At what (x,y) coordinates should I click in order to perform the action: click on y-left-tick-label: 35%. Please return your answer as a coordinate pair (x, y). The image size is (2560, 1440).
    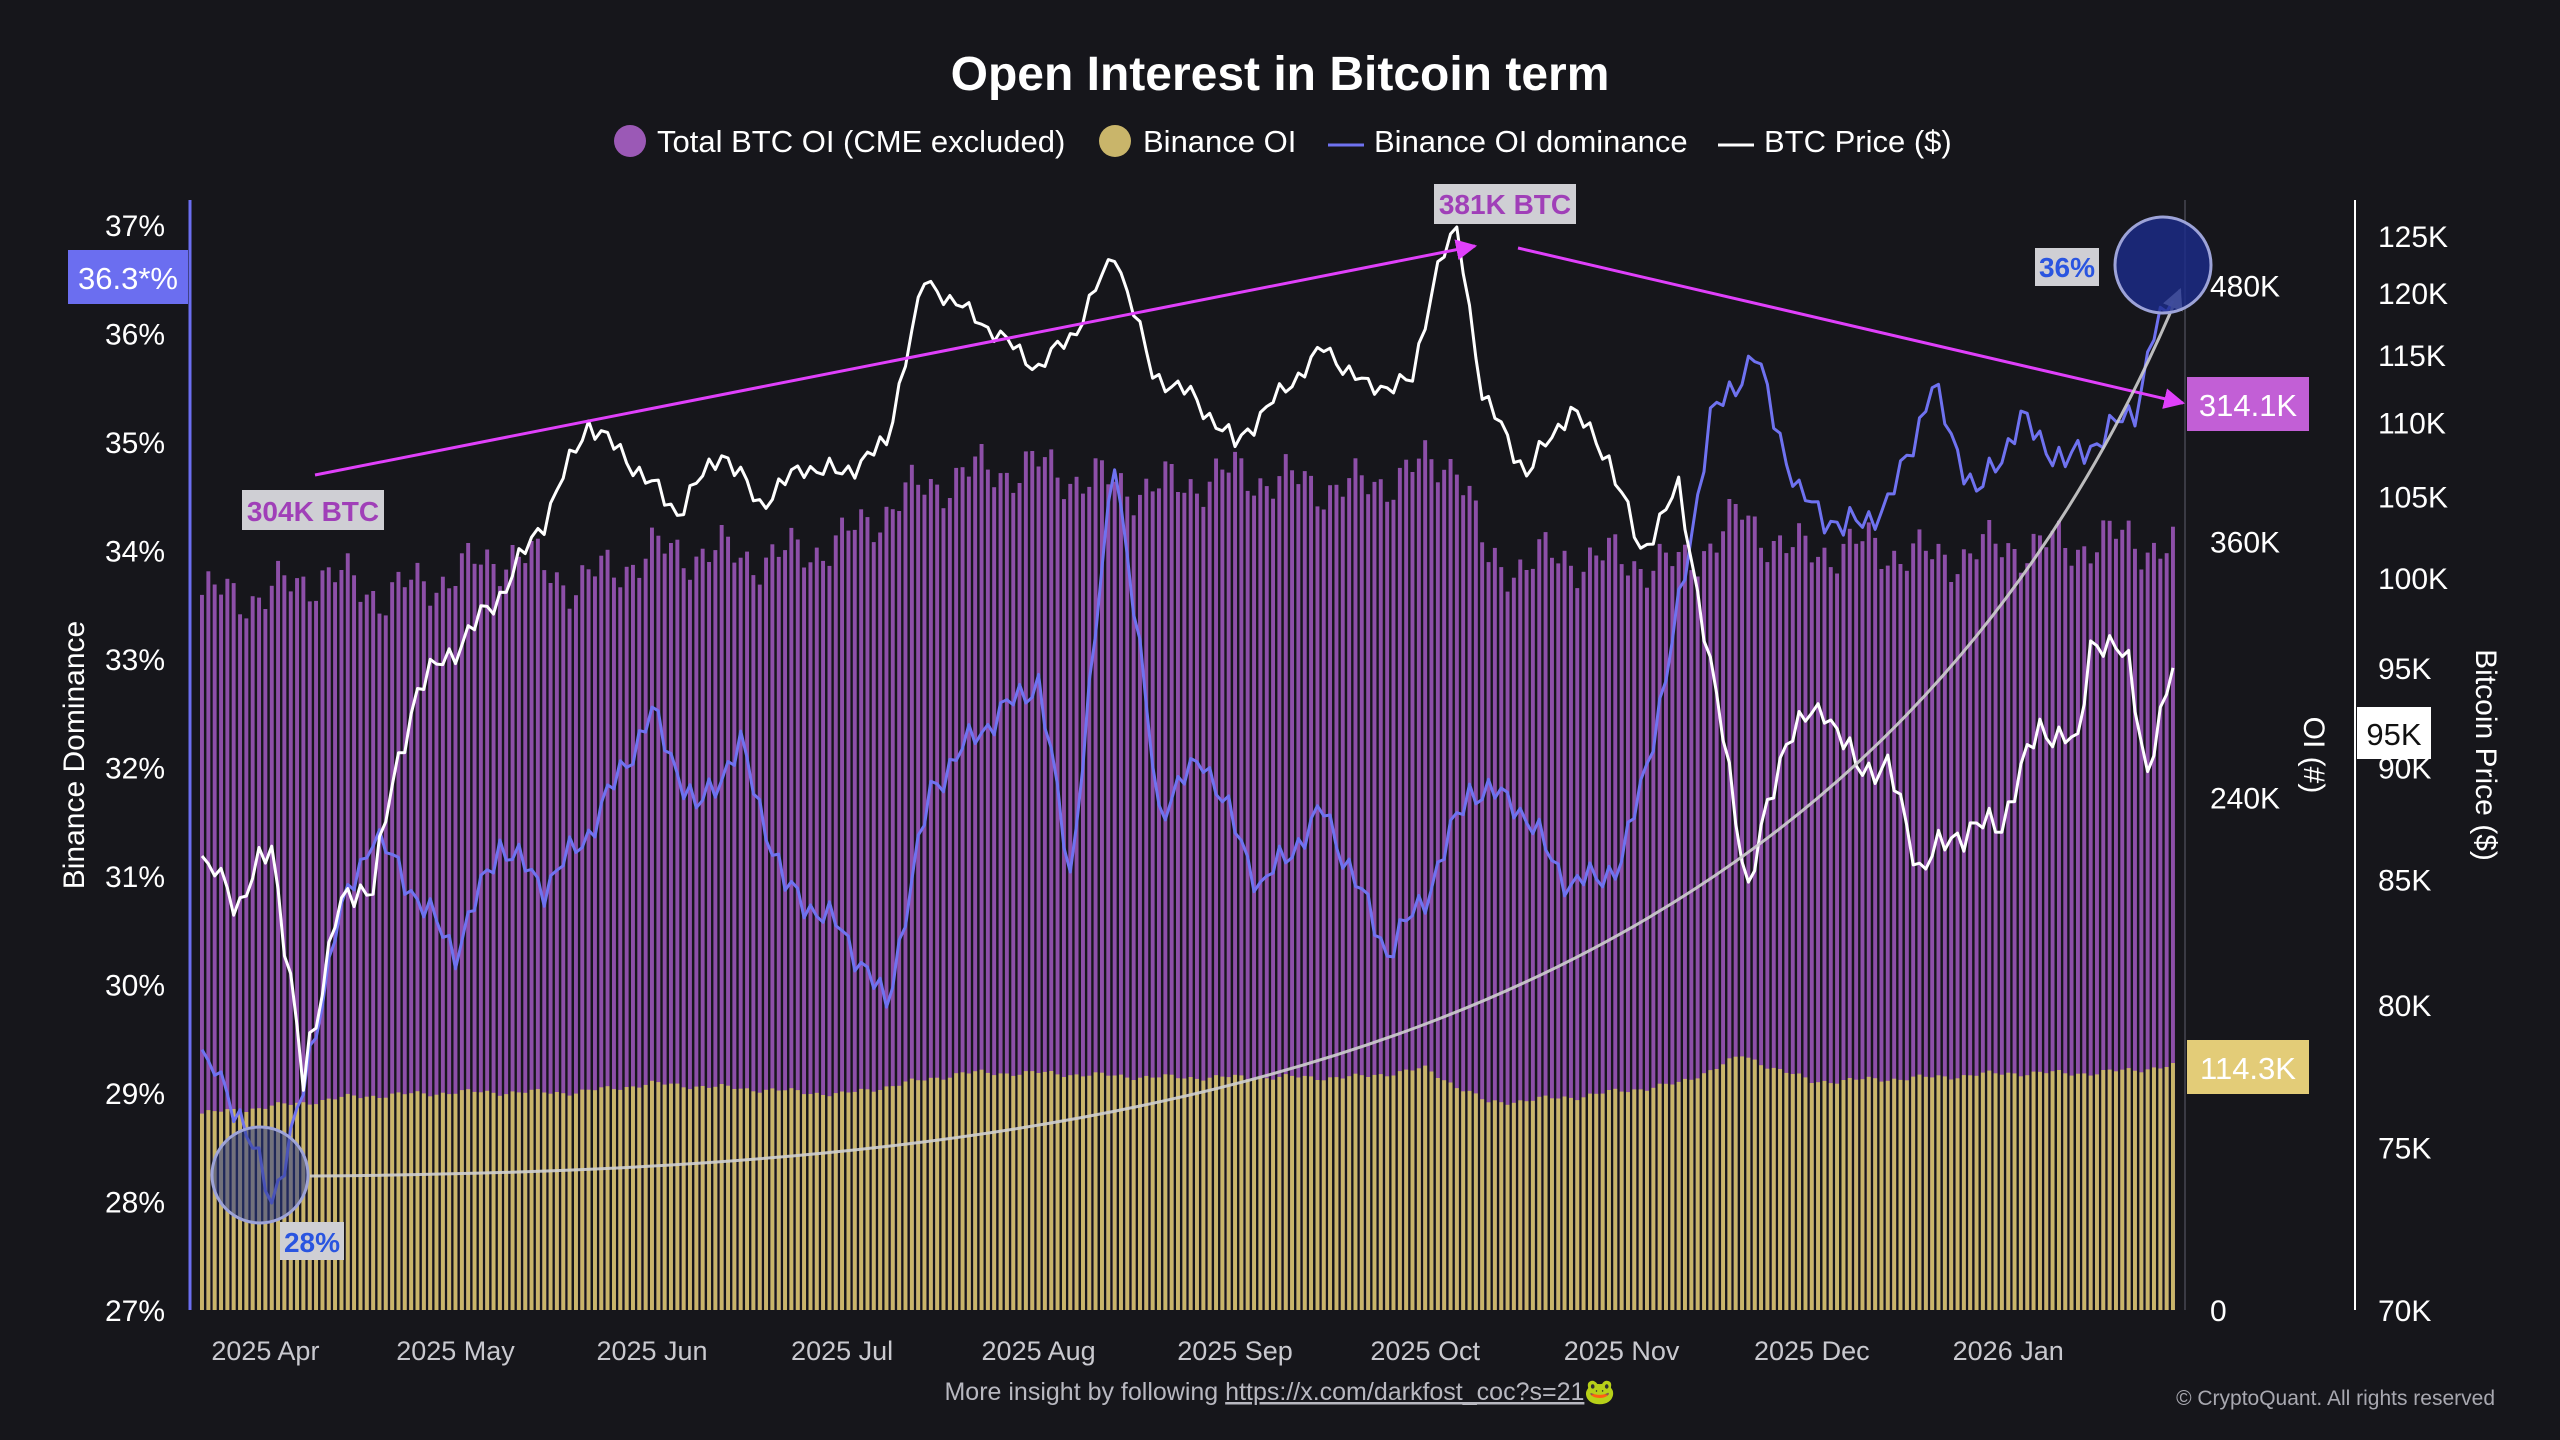
    Looking at the image, I should click on (135, 443).